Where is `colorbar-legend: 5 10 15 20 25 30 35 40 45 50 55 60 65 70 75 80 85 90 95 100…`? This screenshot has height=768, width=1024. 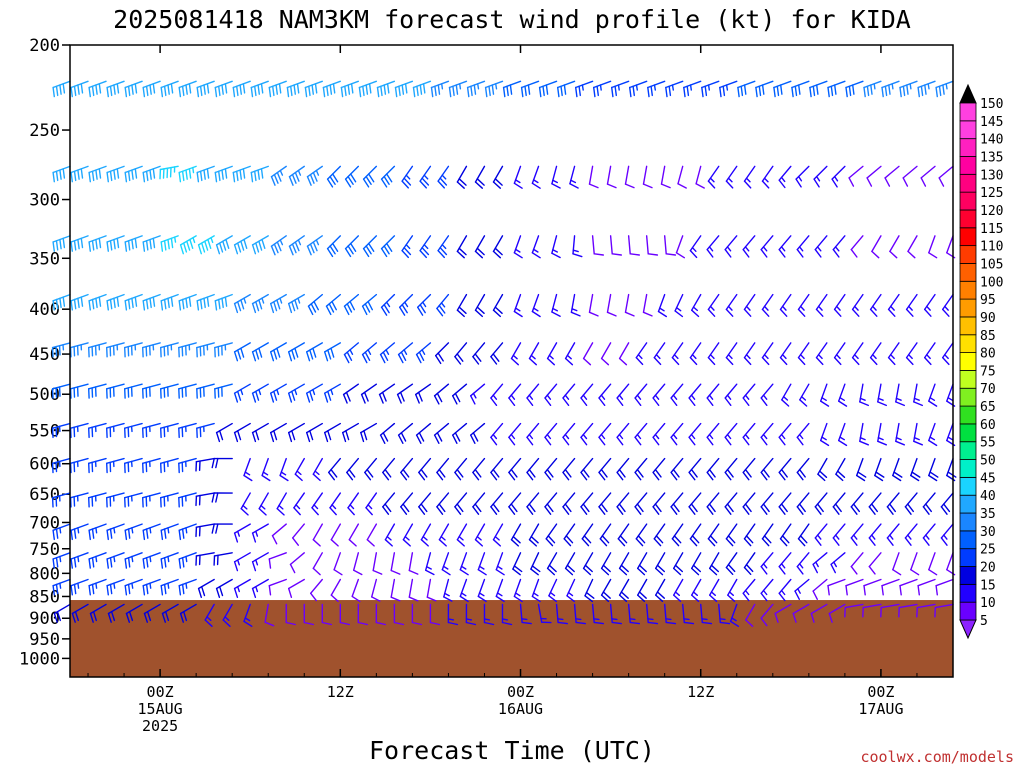 colorbar-legend: 5 10 15 20 25 30 35 40 45 50 55 60 65 70 75 80 85 90 95 100… is located at coordinates (981, 361).